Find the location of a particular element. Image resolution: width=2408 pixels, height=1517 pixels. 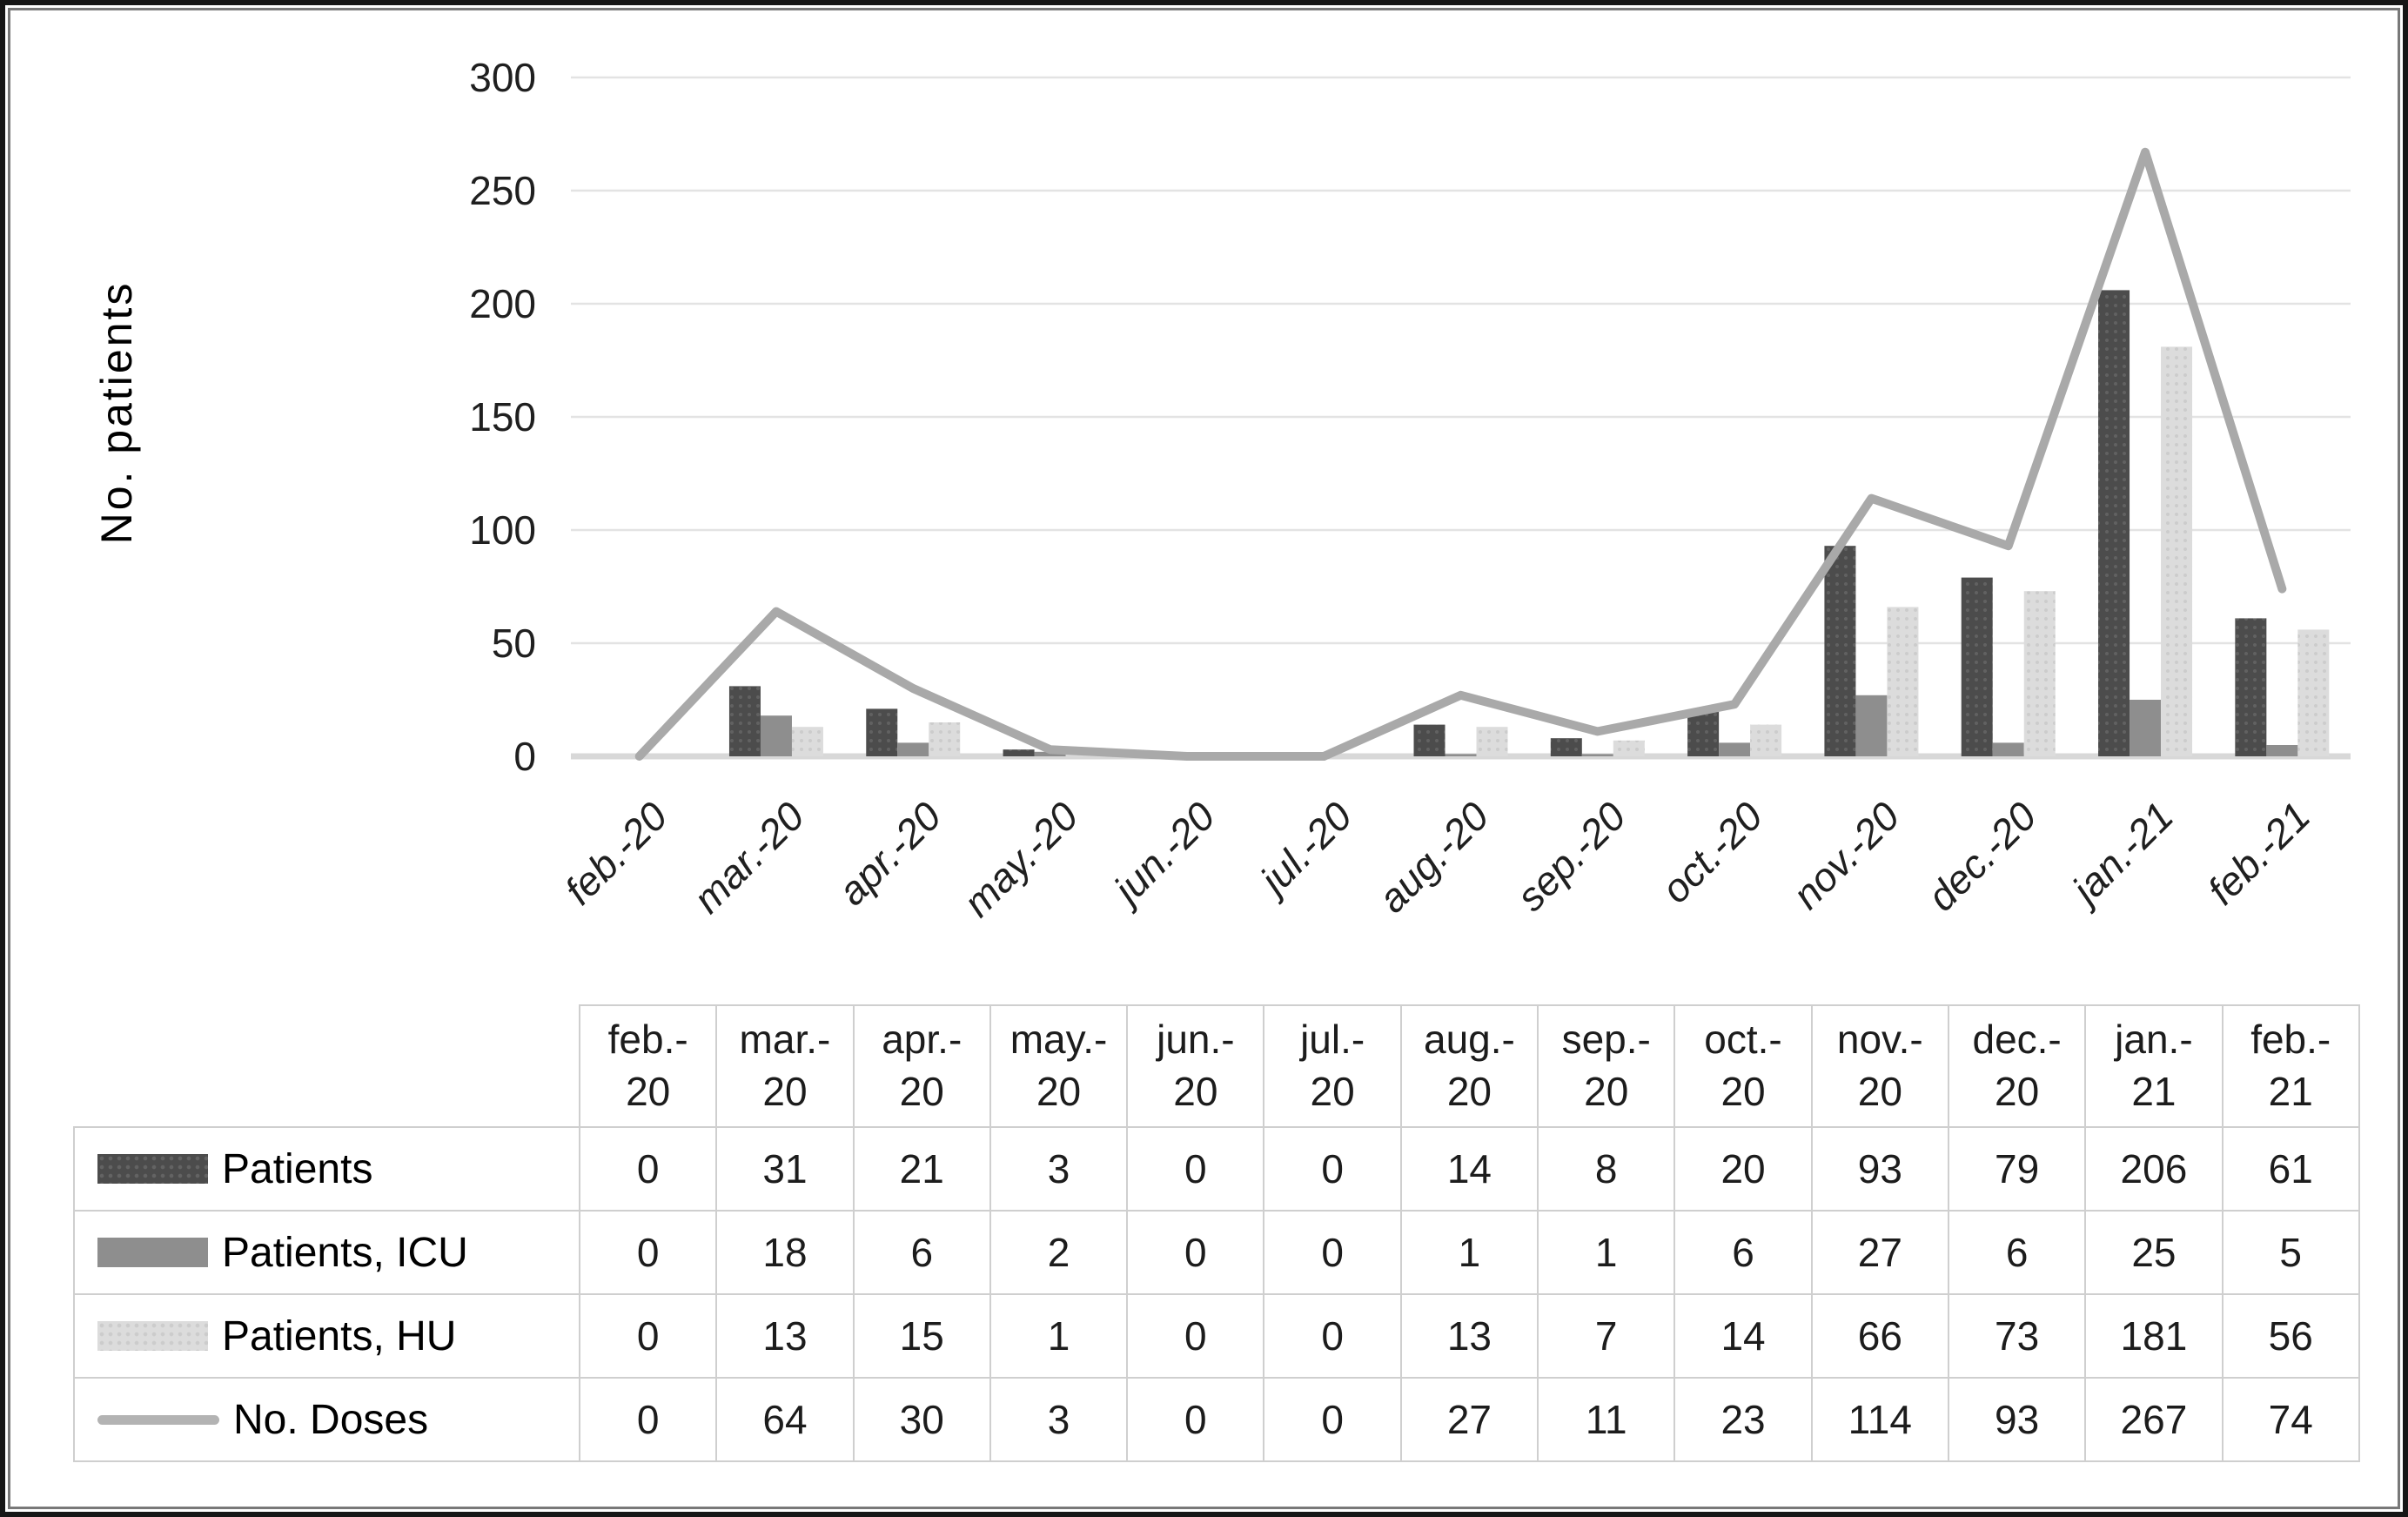

bar-patients-hu-mar.-20 is located at coordinates (807, 741).